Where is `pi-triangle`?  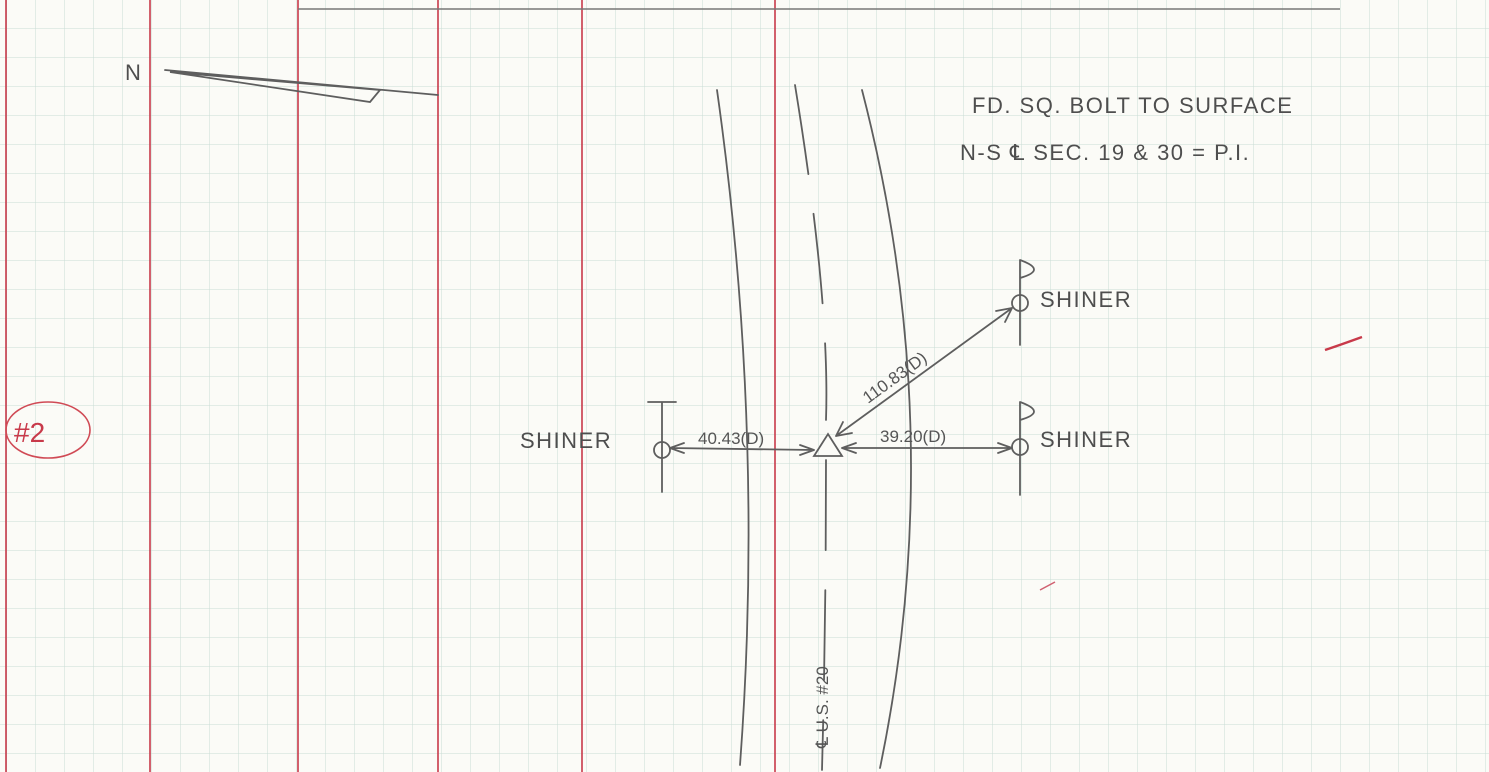 pi-triangle is located at coordinates (828, 444).